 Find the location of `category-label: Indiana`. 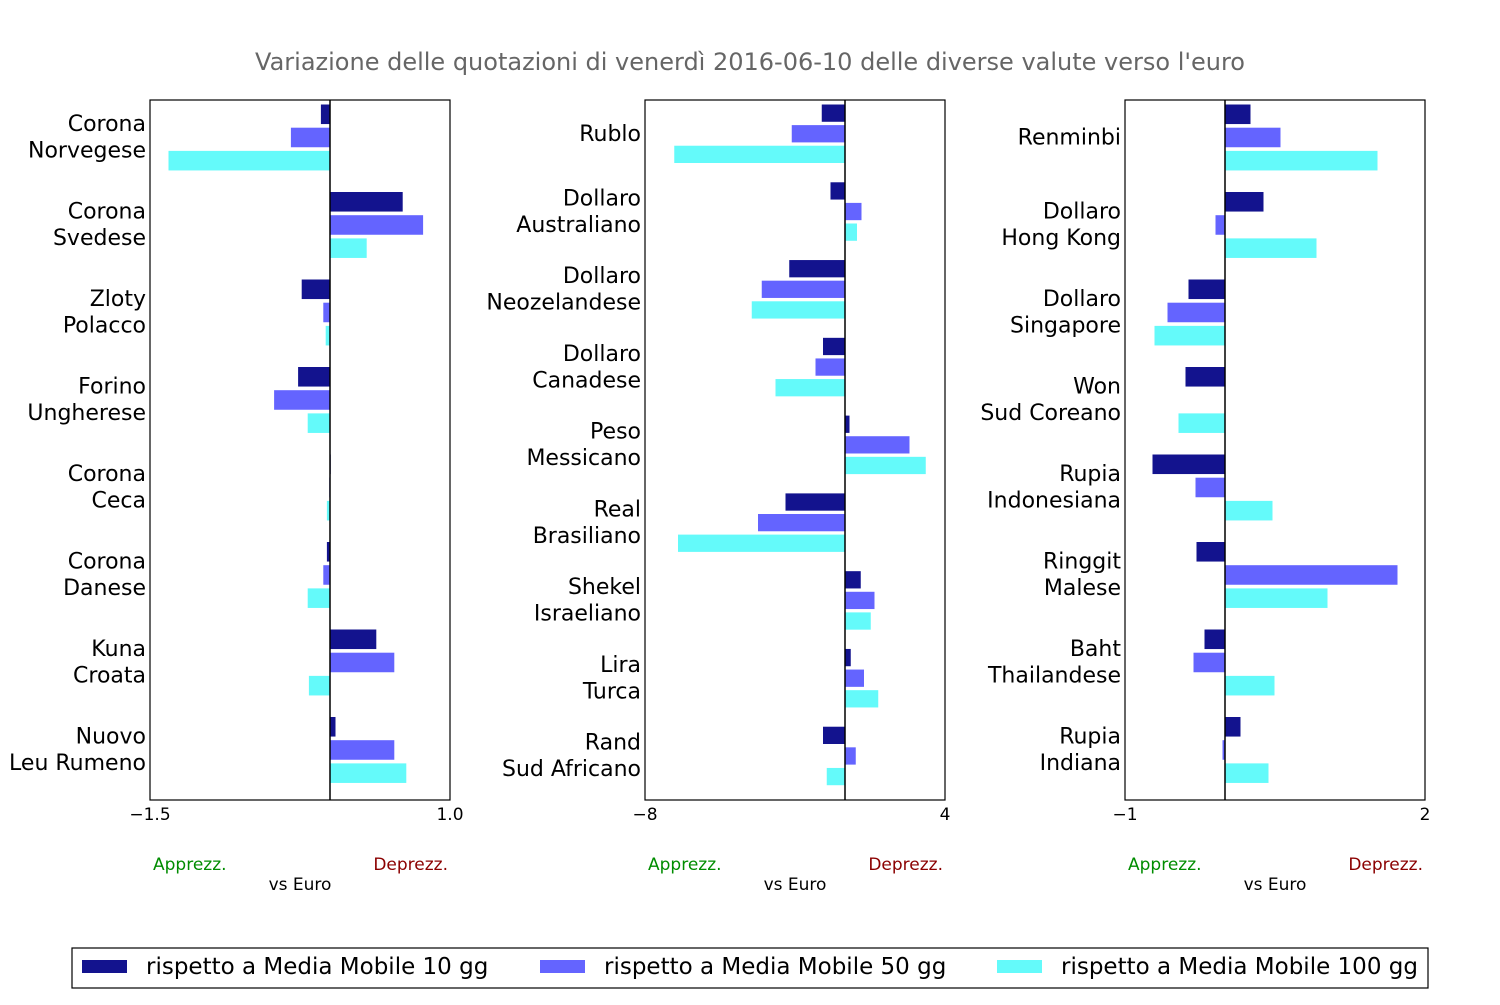

category-label: Indiana is located at coordinates (1080, 763).